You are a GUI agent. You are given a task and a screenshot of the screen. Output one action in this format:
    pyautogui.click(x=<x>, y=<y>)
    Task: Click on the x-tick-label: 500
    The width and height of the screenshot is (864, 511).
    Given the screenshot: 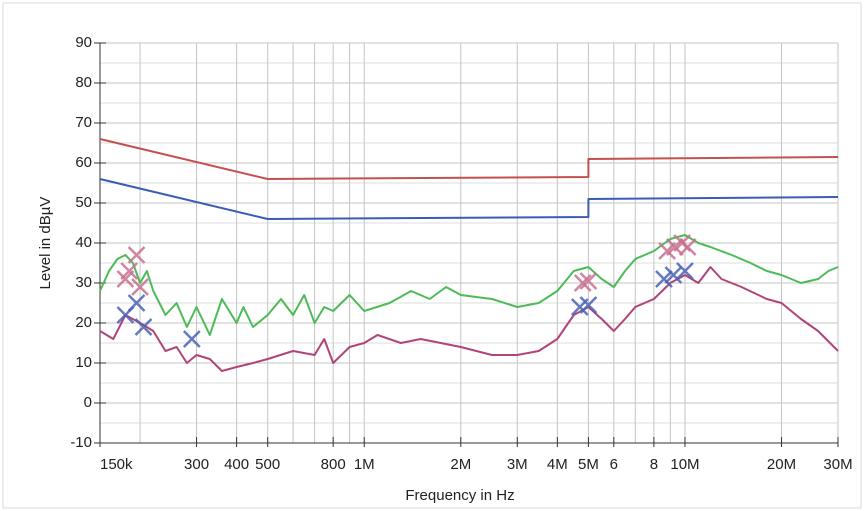 What is the action you would take?
    pyautogui.click(x=267, y=464)
    